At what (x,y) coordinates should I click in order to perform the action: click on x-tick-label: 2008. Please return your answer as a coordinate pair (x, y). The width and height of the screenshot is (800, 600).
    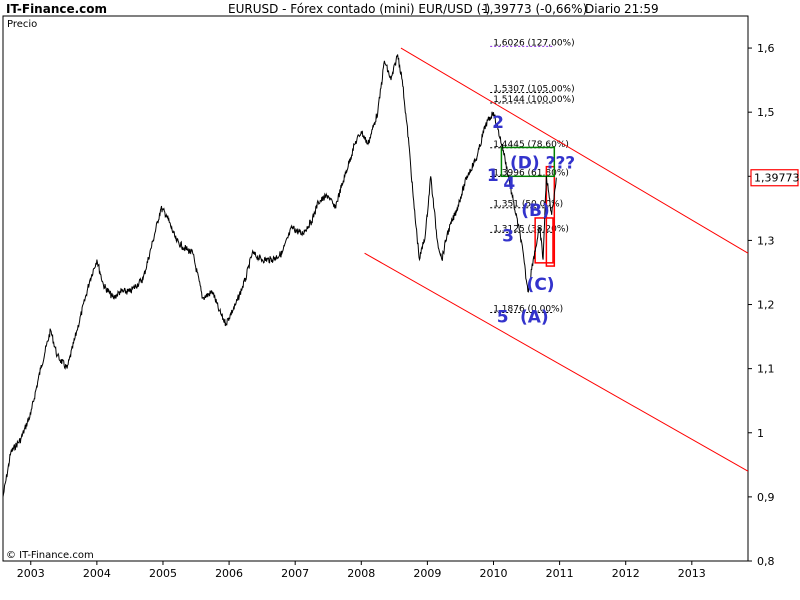
    Looking at the image, I should click on (361, 573).